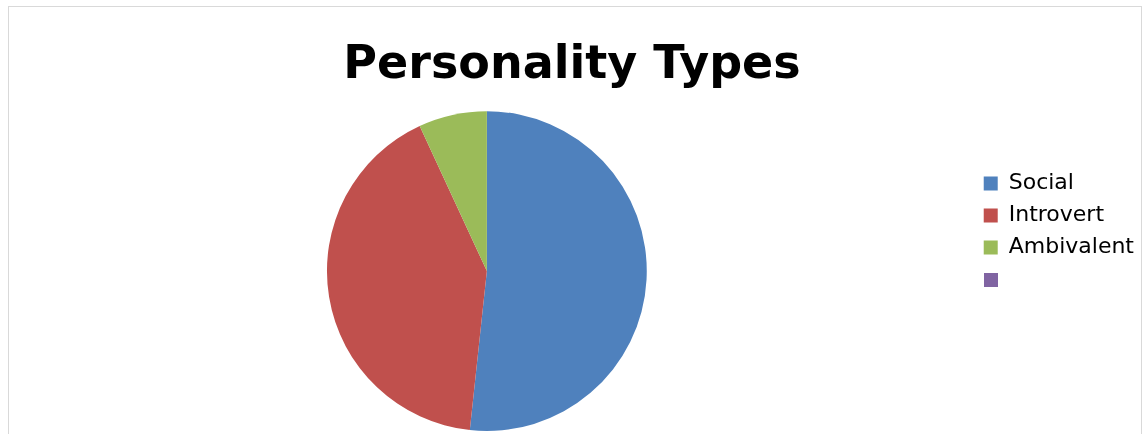 Image resolution: width=1144 pixels, height=435 pixels. I want to click on legend-label: Ambivalent, so click(1071, 246).